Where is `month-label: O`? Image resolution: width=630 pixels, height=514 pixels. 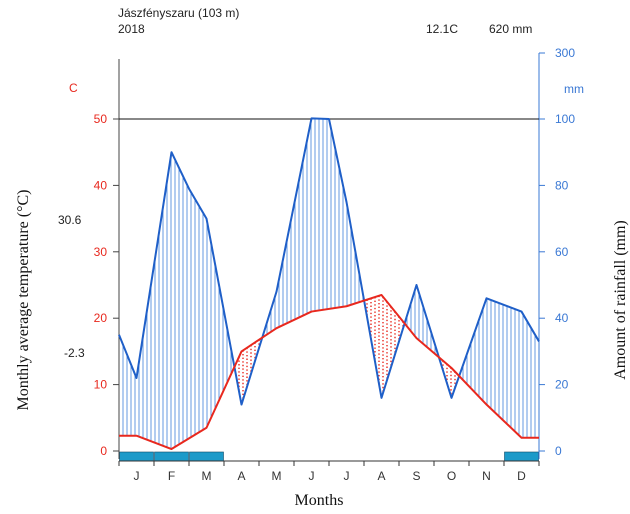
month-label: O is located at coordinates (451, 476).